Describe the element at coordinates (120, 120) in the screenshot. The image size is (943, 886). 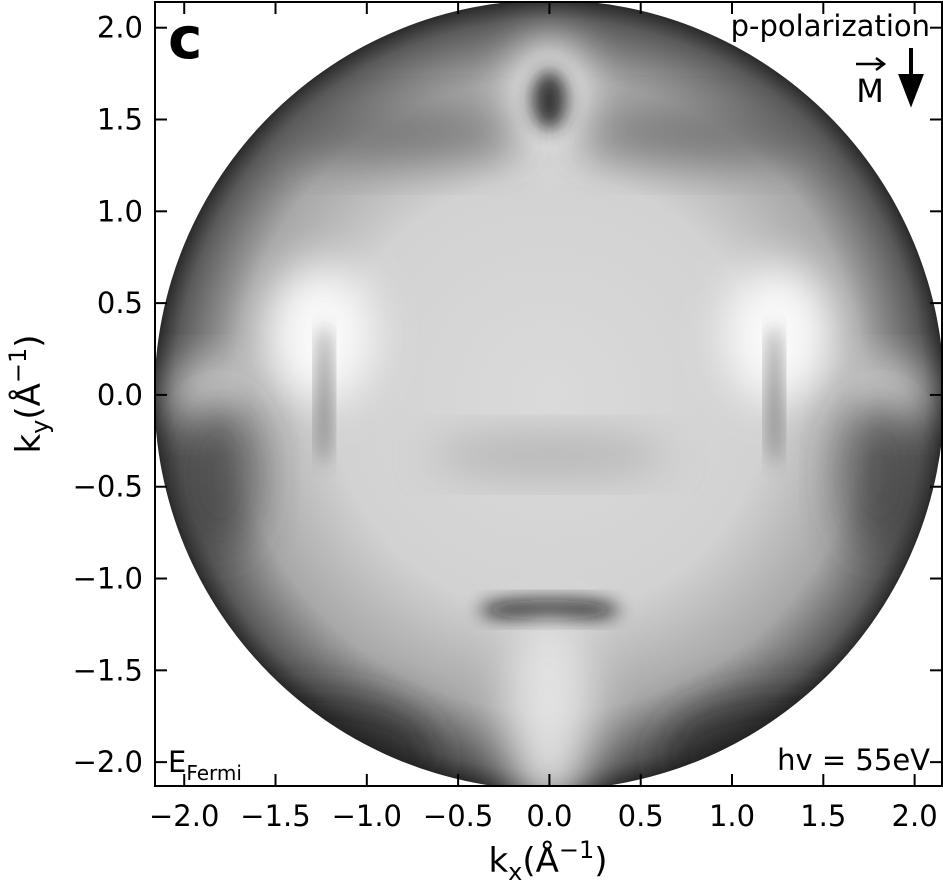
I see `y-tick-label: 1.5` at that location.